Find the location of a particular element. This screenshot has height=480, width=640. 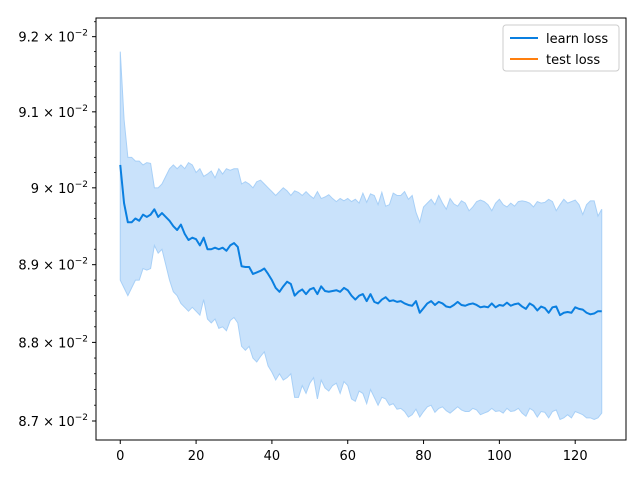

x-tick-label: 120 is located at coordinates (575, 456).